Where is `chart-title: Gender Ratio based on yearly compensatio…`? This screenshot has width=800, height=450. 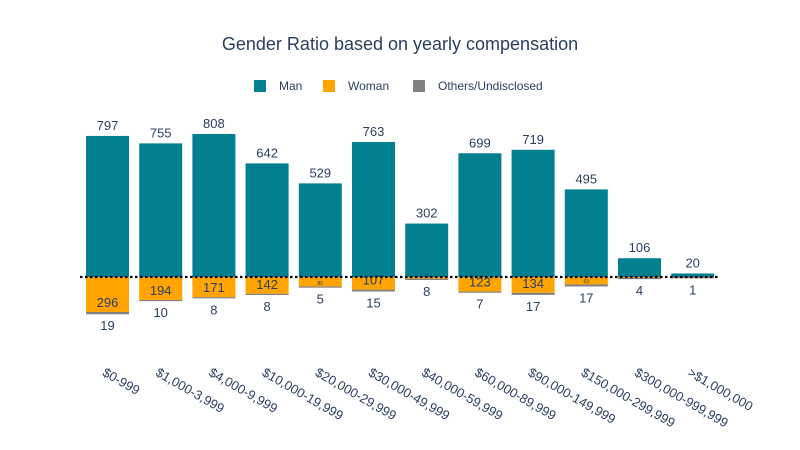
chart-title: Gender Ratio based on yearly compensatio… is located at coordinates (400, 44).